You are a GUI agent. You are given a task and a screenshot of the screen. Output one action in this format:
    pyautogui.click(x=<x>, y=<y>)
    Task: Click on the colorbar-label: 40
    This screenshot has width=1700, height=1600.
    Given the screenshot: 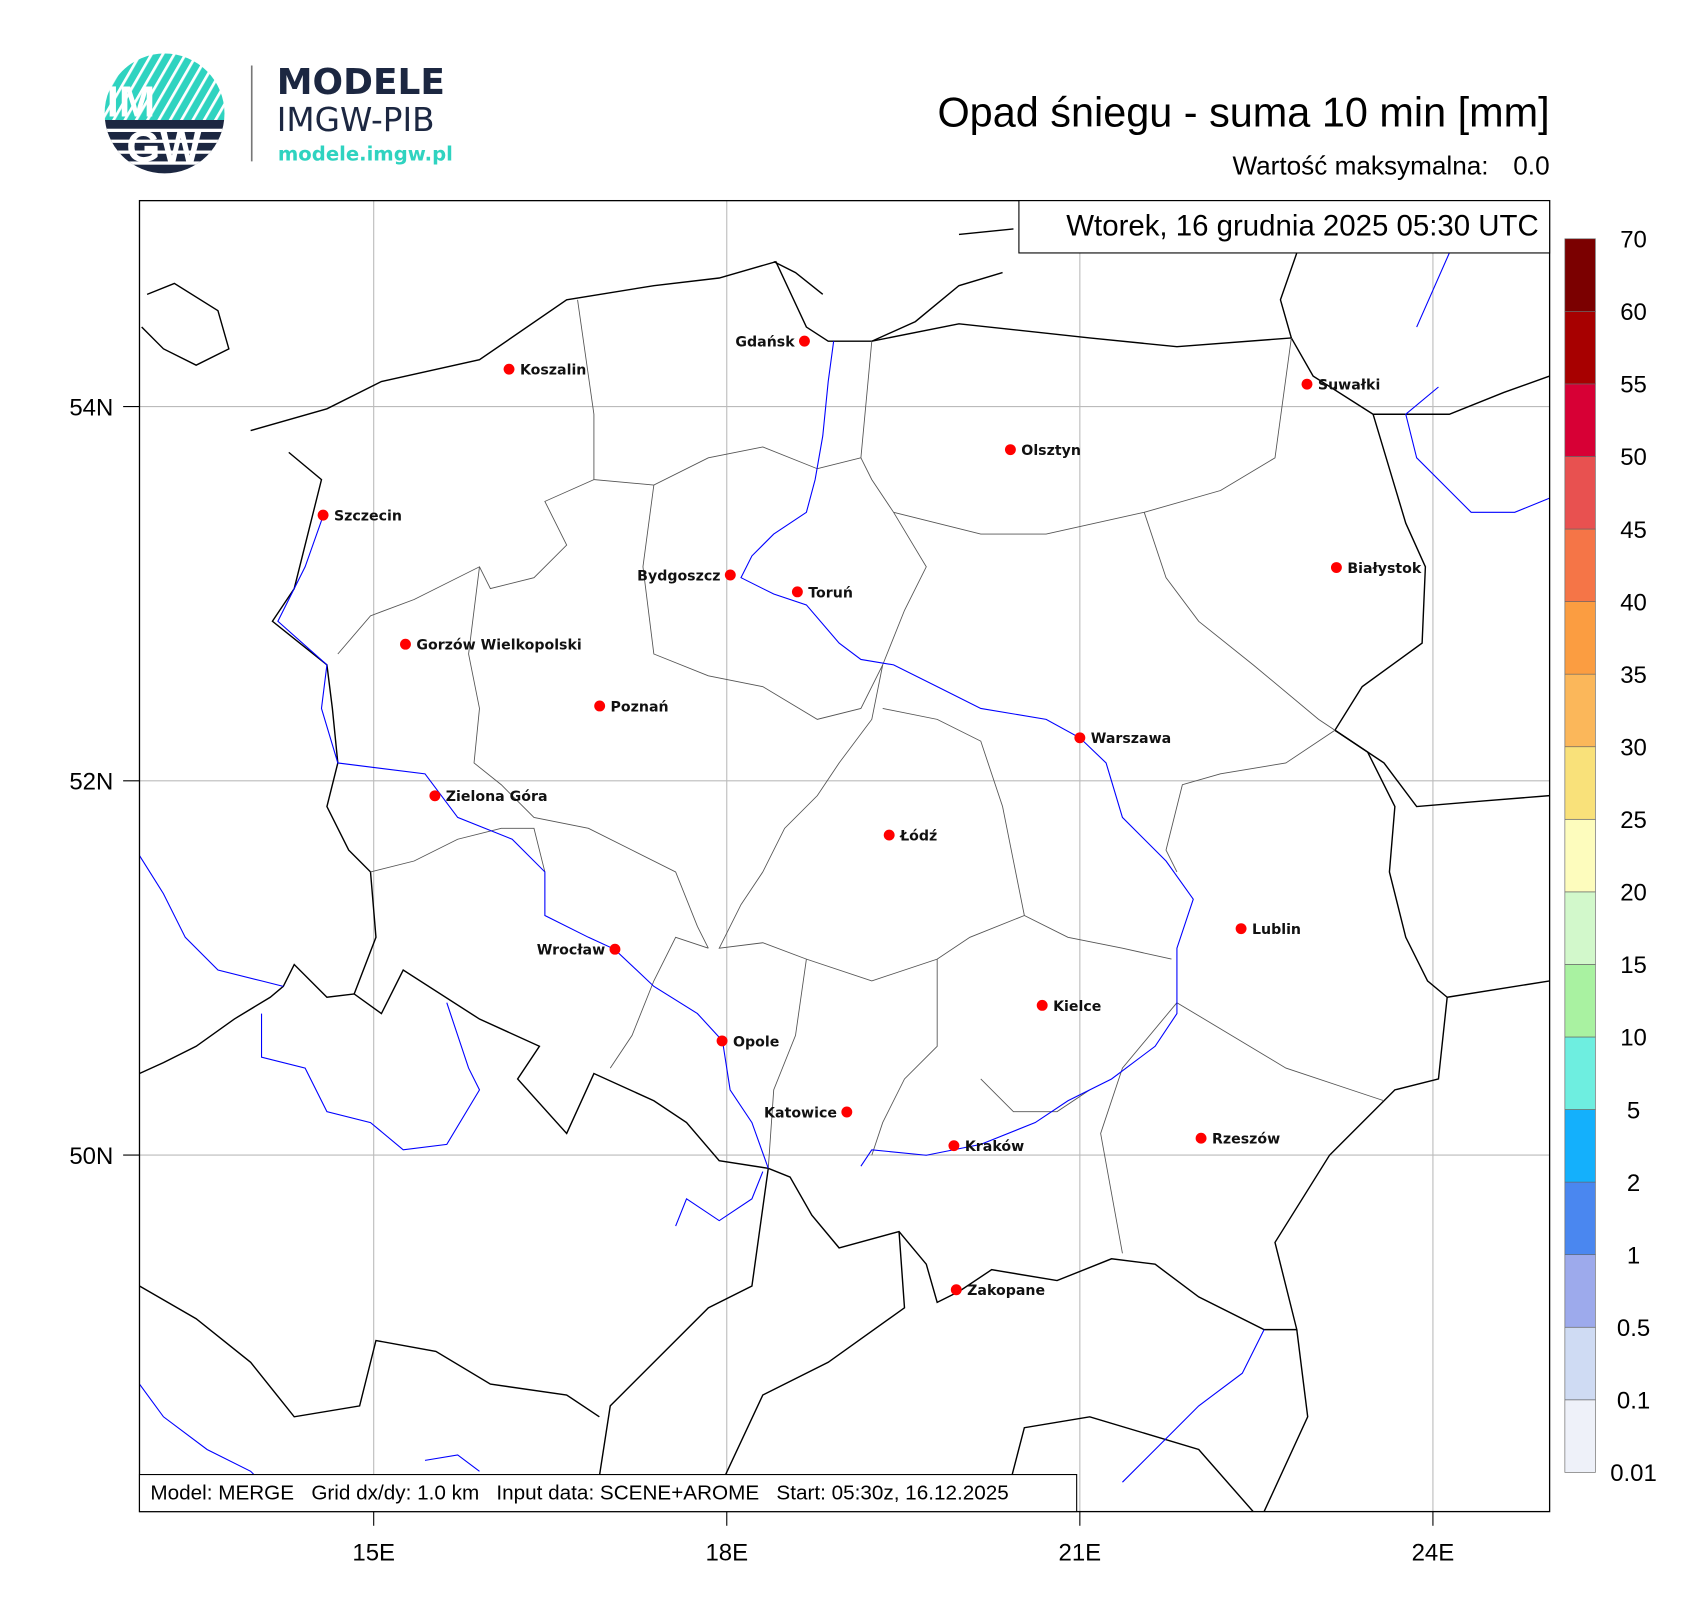 What is the action you would take?
    pyautogui.click(x=1633, y=602)
    